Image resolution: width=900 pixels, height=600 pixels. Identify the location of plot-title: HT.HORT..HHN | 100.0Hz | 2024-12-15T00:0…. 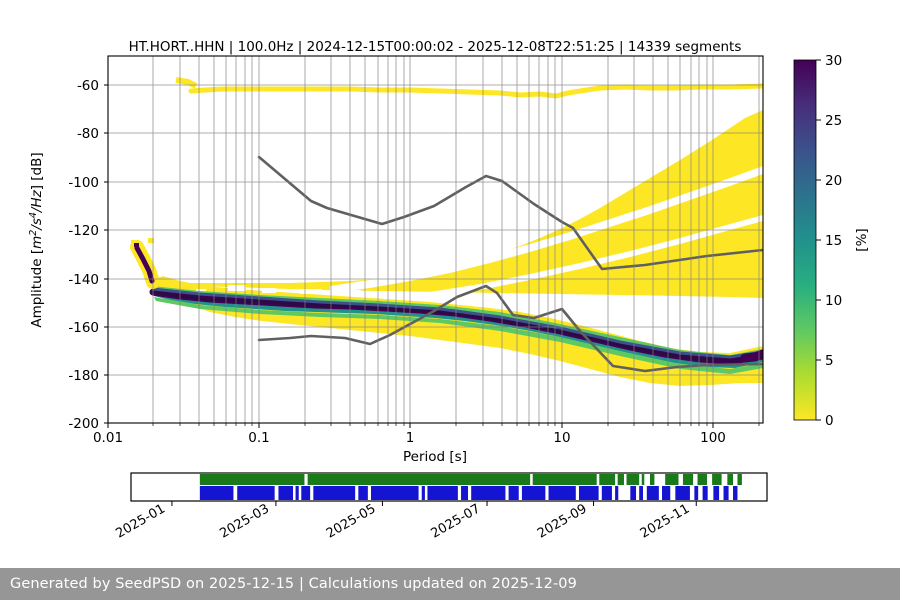
(435, 47).